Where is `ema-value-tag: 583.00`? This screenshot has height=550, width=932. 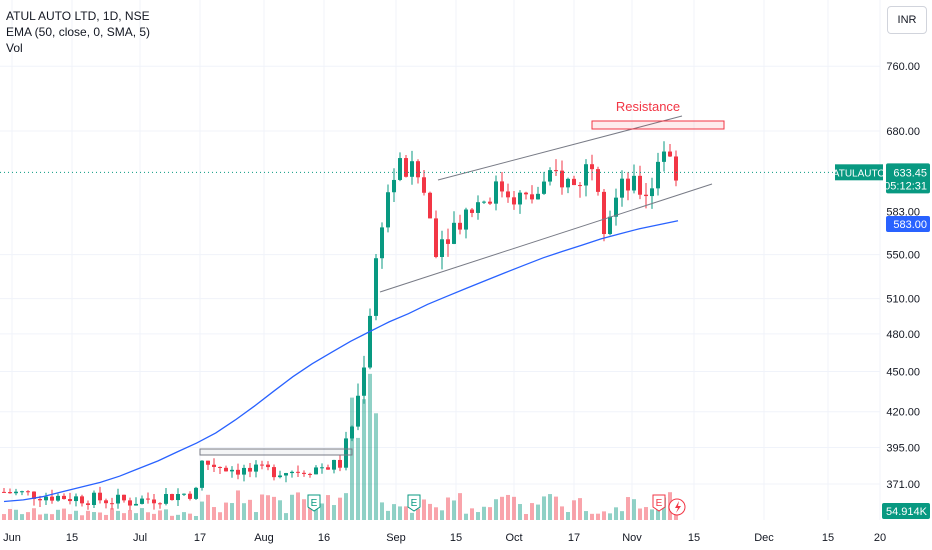
ema-value-tag: 583.00 is located at coordinates (908, 224).